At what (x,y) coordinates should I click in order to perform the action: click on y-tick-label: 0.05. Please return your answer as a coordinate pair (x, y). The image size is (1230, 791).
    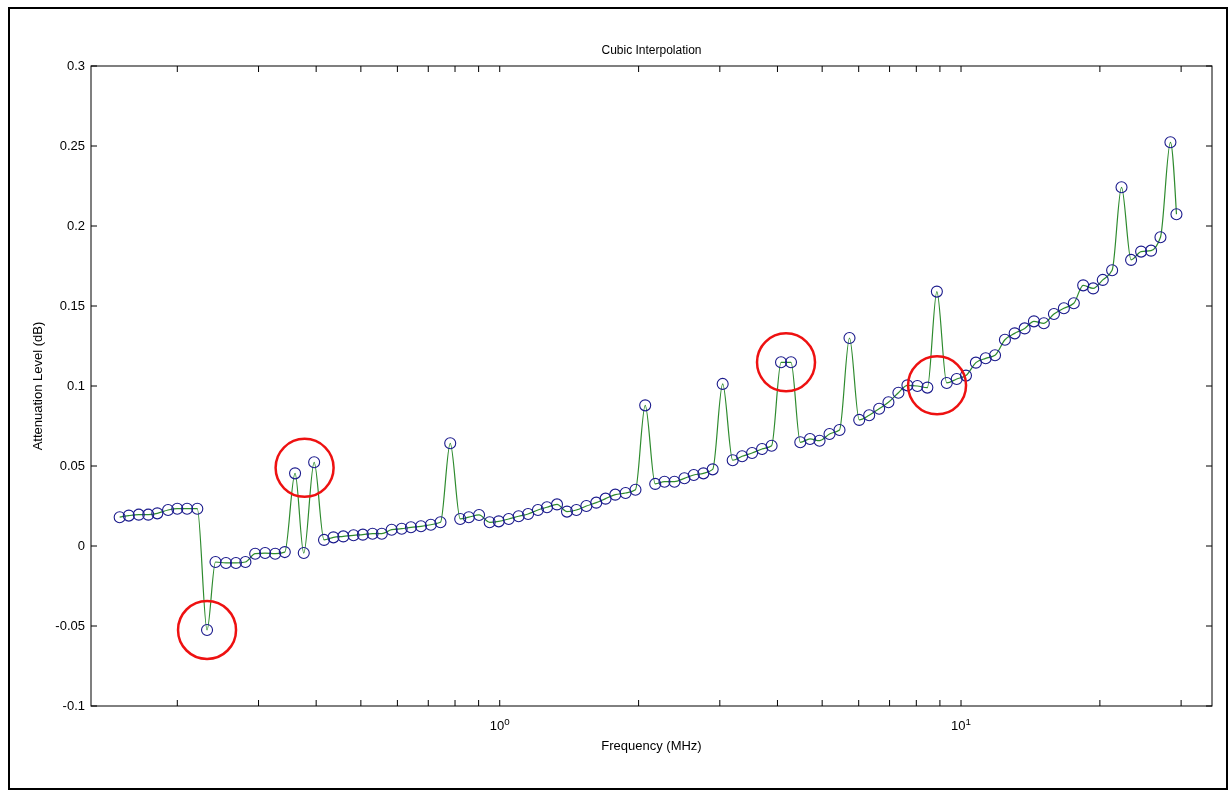
    Looking at the image, I should click on (72, 465).